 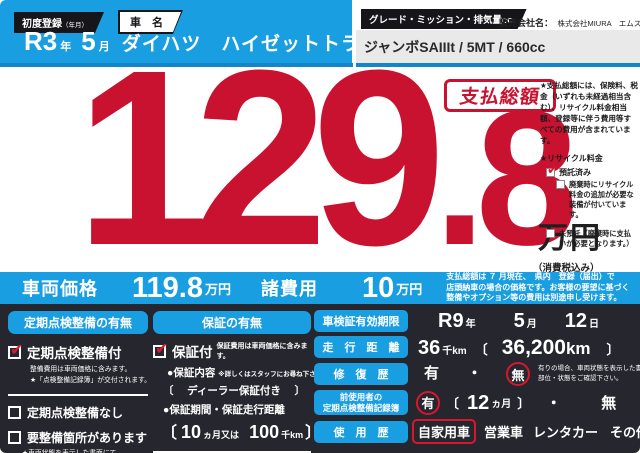 I want to click on warranty-panel-title: 保証の有無, so click(x=232, y=322).